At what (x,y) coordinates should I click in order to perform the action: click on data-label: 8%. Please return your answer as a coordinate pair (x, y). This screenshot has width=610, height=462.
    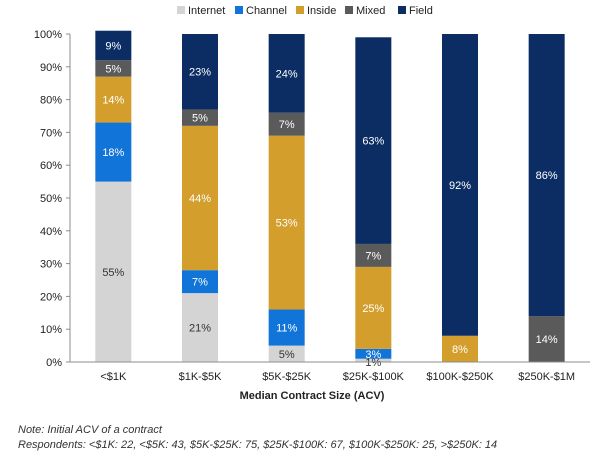
    Looking at the image, I should click on (460, 350).